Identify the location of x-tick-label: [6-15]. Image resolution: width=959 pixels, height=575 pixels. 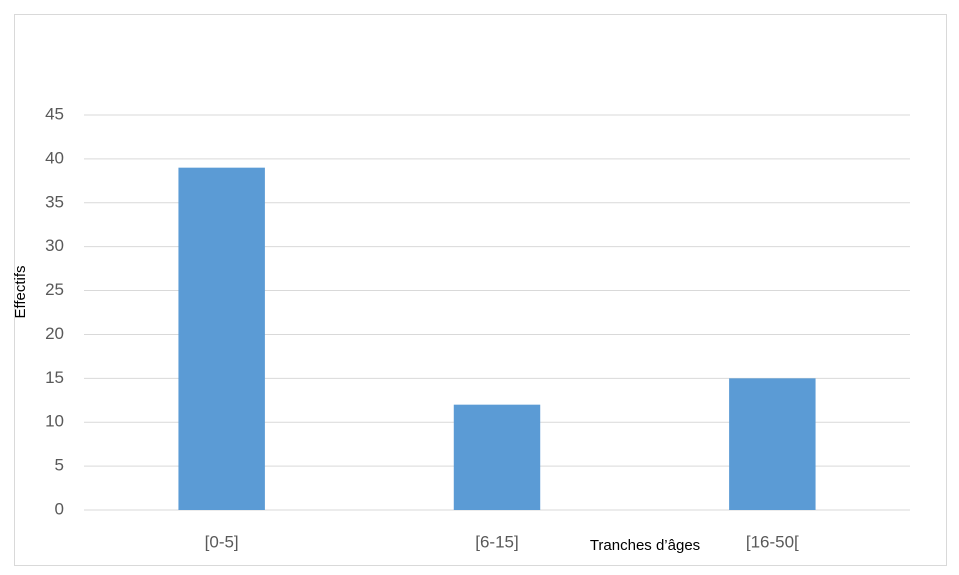
(496, 541).